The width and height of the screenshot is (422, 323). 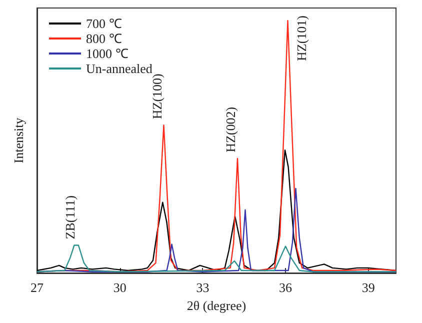 I want to click on x-tick-label: 36, so click(x=286, y=287).